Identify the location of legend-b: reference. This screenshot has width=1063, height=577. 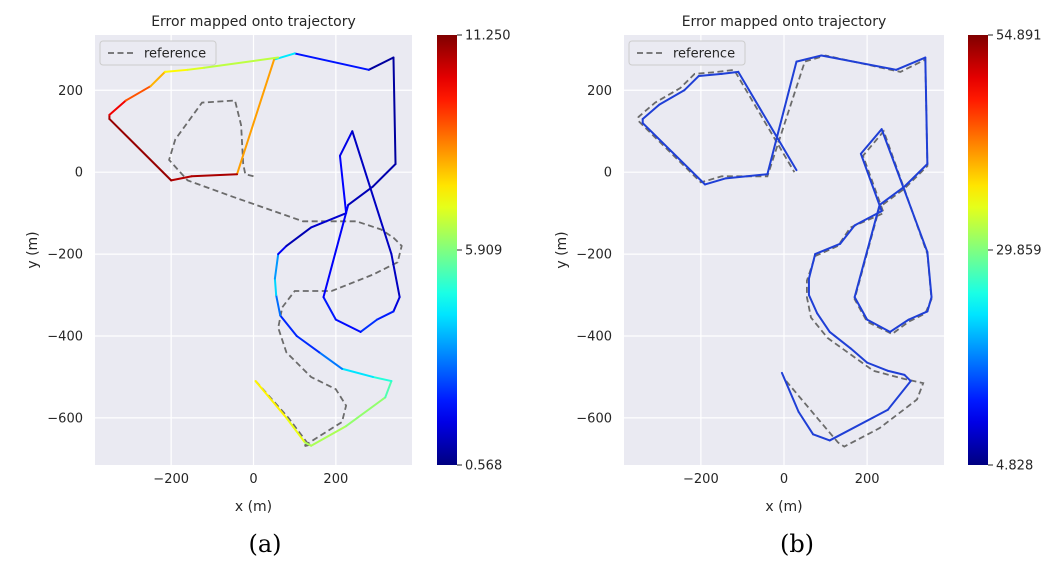
(687, 53).